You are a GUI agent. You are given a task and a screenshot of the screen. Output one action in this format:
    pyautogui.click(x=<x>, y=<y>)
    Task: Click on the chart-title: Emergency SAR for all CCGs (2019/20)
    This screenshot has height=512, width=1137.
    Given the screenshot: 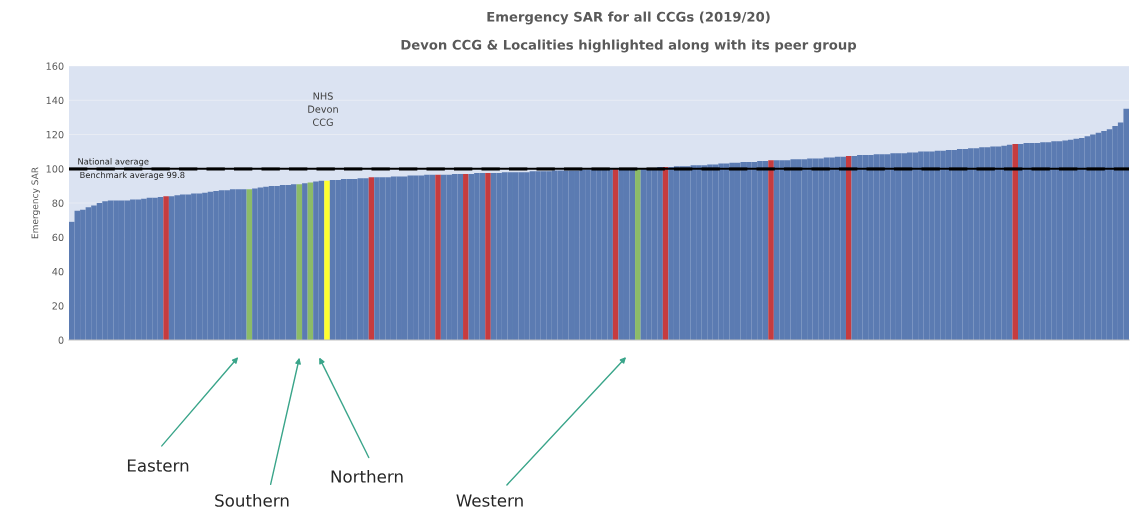 What is the action you would take?
    pyautogui.click(x=628, y=18)
    